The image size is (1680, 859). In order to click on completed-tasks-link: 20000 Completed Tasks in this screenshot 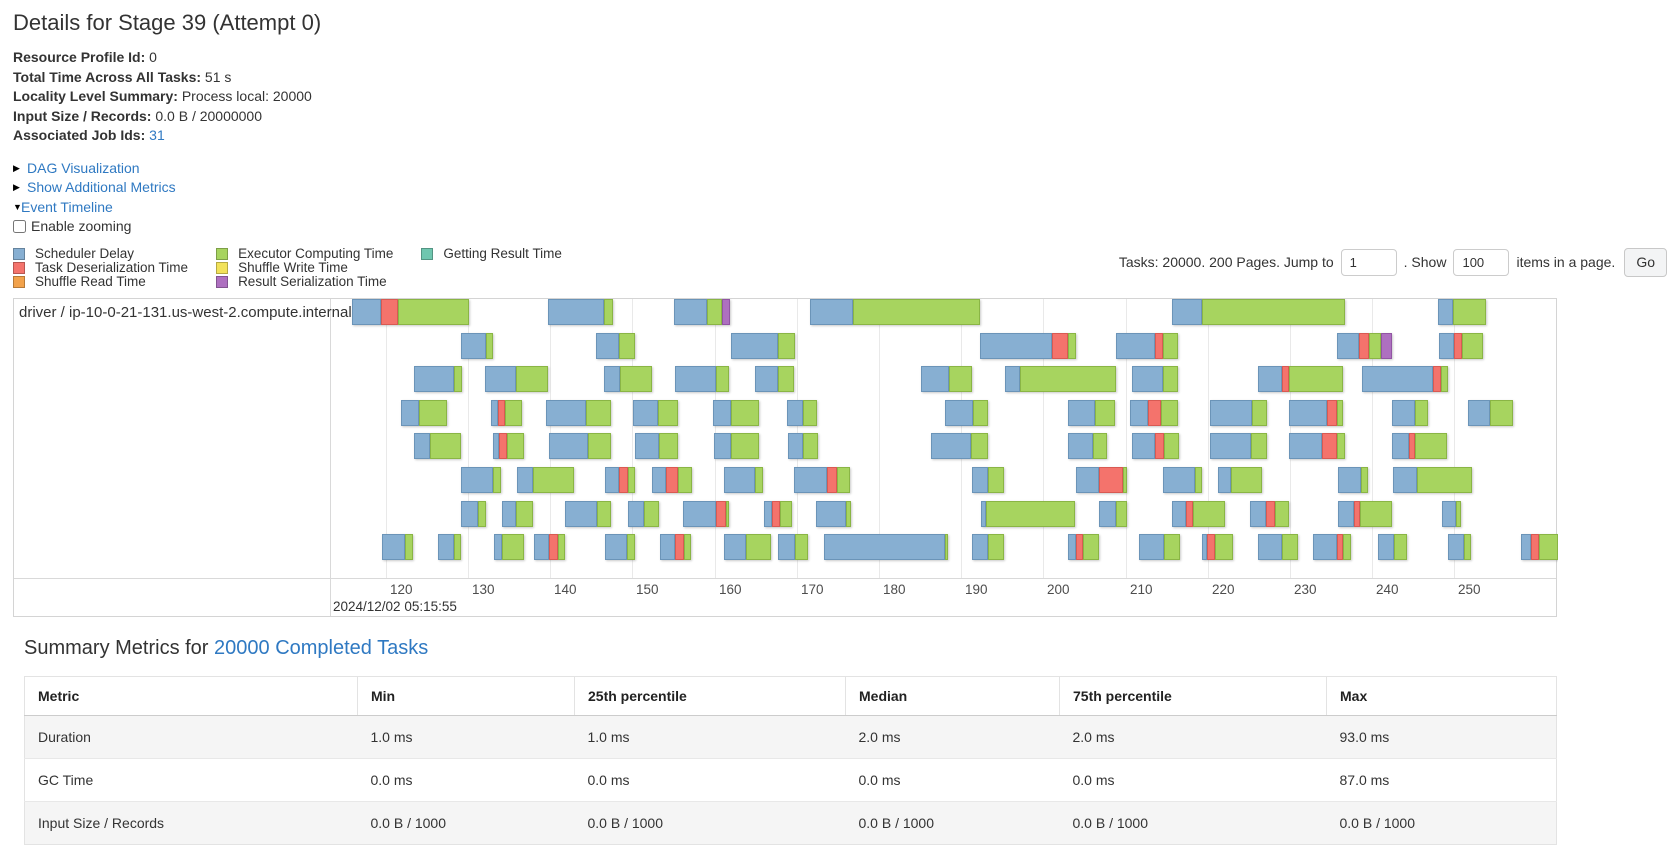, I will do `click(321, 647)`.